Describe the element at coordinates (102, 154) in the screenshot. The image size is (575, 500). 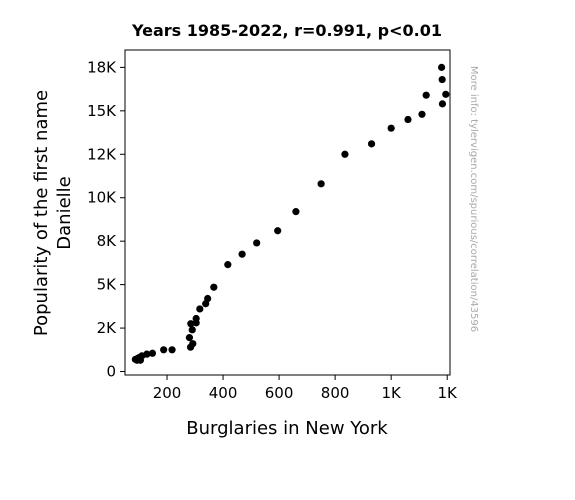
I see `y-tick-label: 12K` at that location.